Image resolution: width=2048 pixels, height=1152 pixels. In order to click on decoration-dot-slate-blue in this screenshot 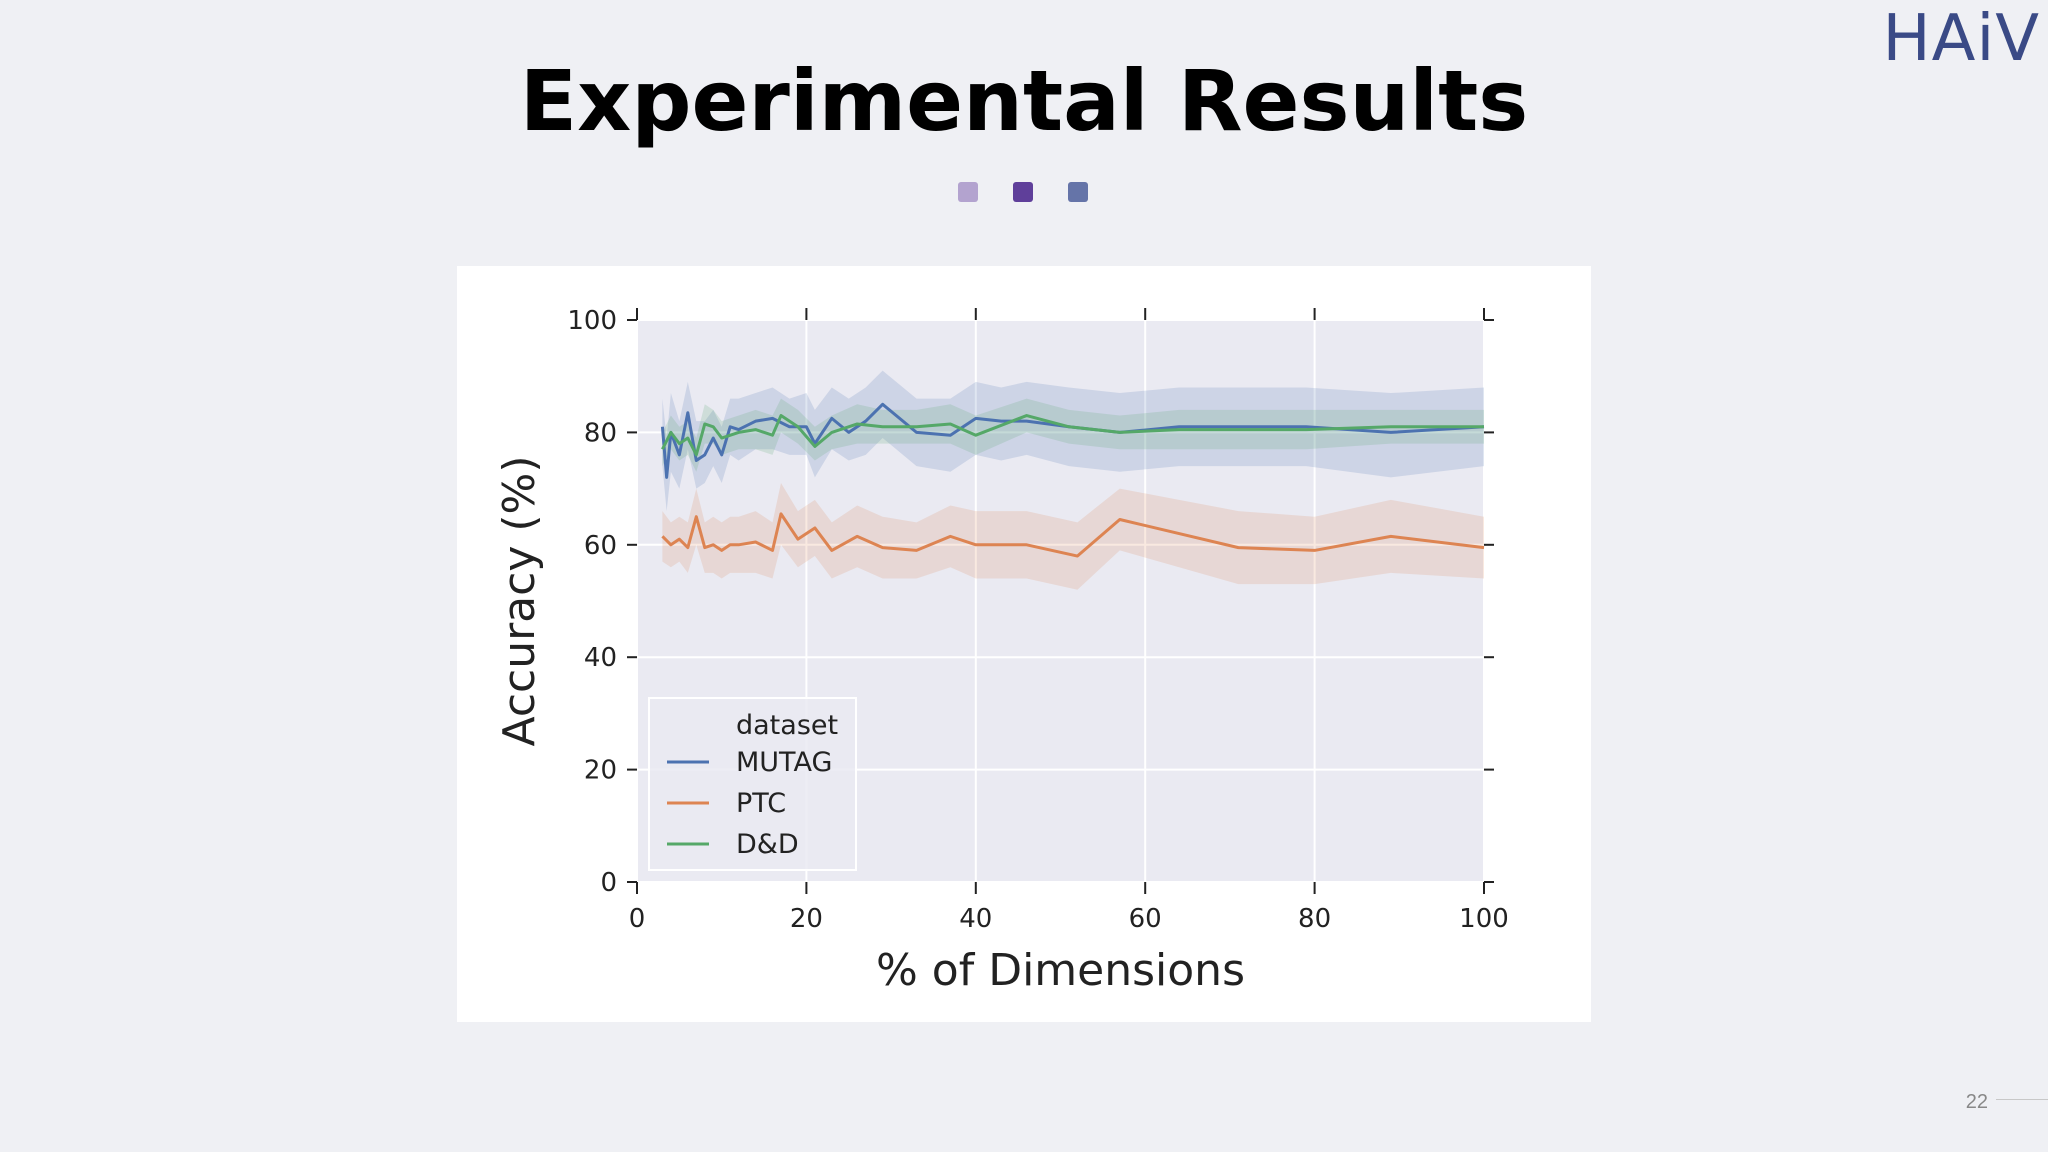, I will do `click(1078, 192)`.